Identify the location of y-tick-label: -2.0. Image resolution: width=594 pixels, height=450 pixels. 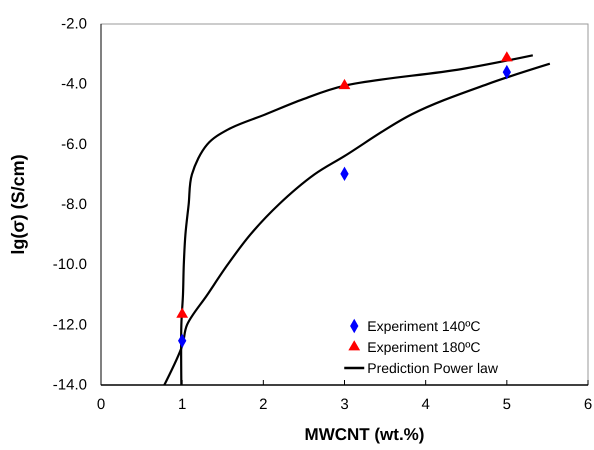
(74, 24).